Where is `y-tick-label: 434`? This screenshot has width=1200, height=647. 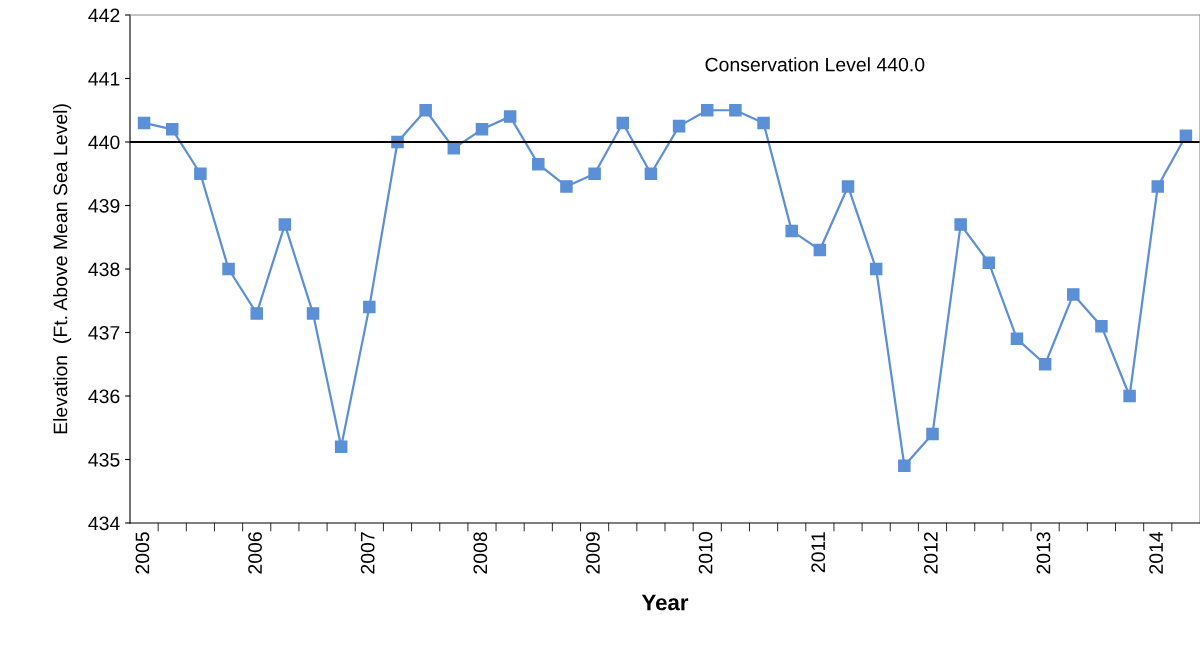 y-tick-label: 434 is located at coordinates (104, 523).